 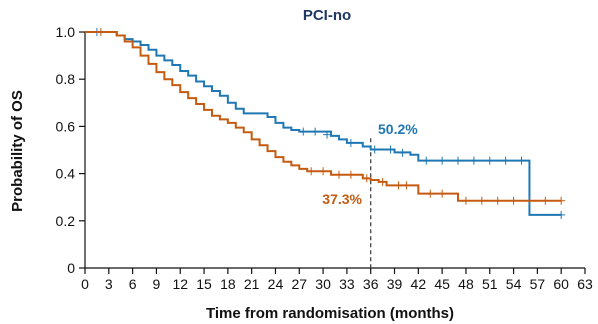 What do you see at coordinates (109, 284) in the screenshot?
I see `x-tick-label: 3` at bounding box center [109, 284].